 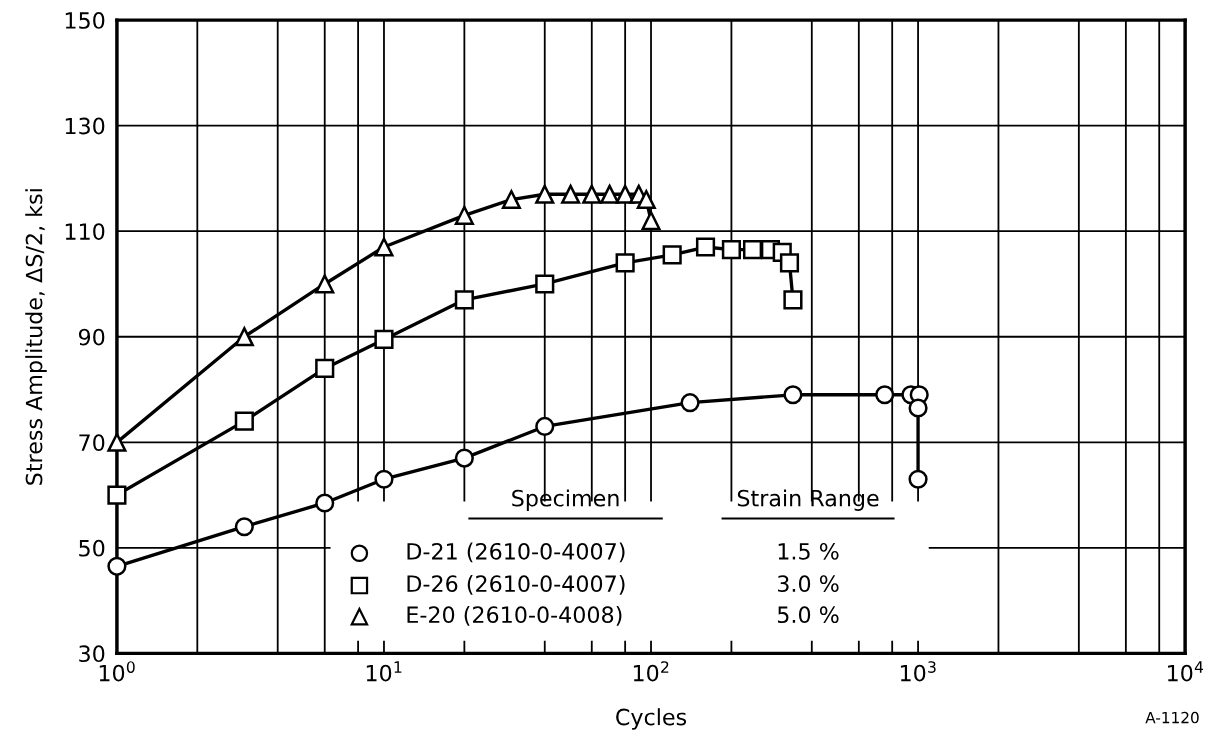 I want to click on y-tick-label: 70, so click(x=92, y=443).